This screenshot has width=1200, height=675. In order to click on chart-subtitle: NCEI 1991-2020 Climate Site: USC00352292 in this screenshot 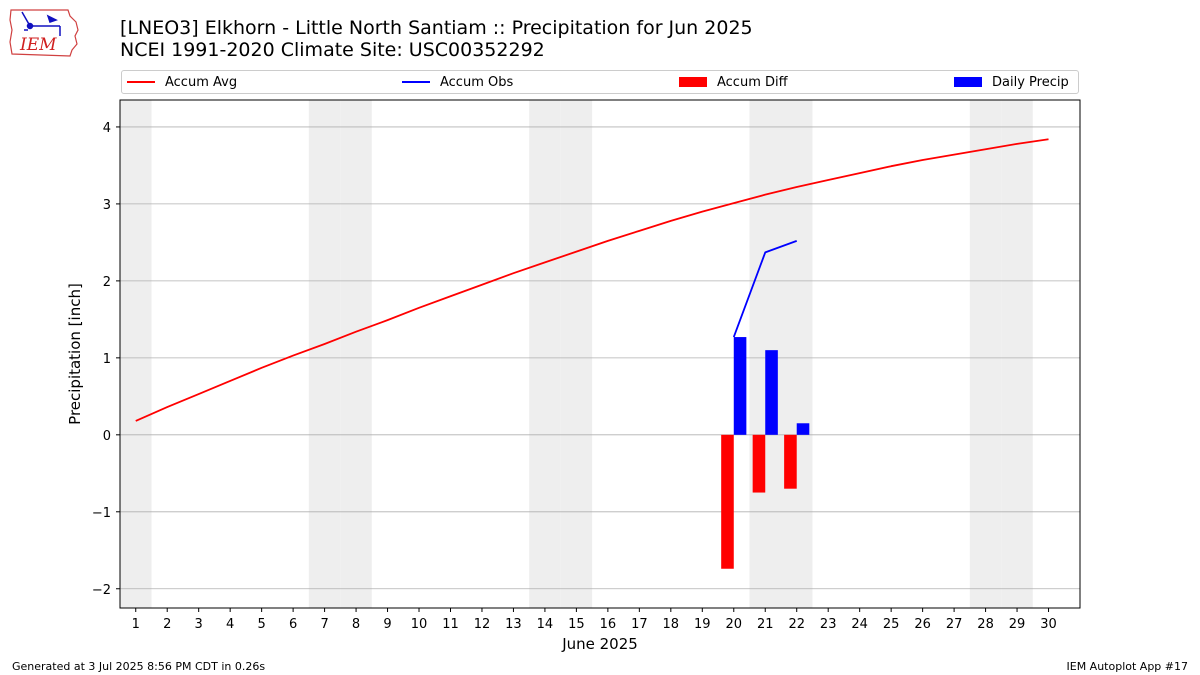, I will do `click(332, 50)`.